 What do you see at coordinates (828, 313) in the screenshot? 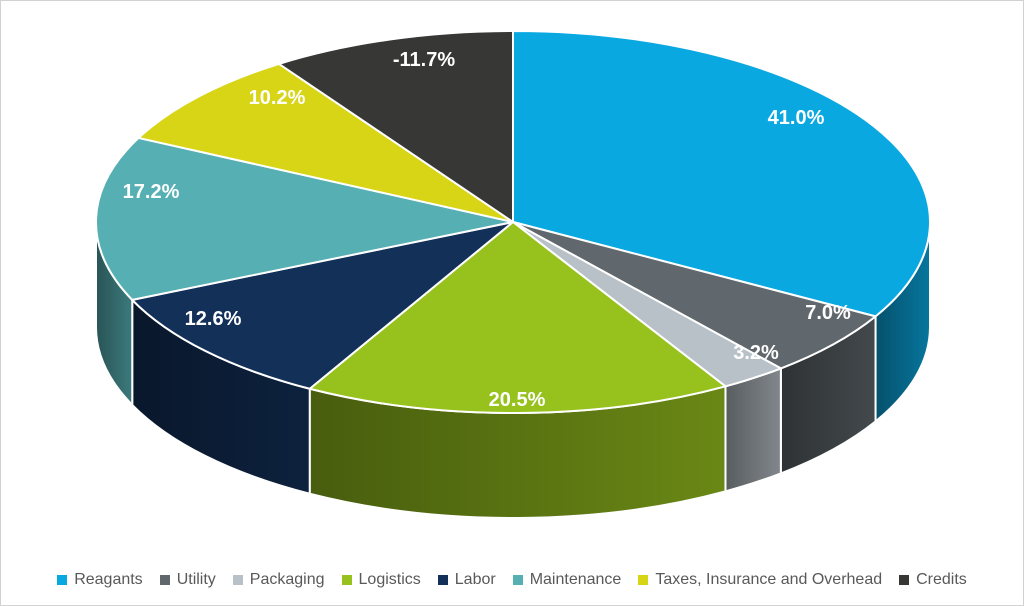
I see `data-label-utility: 7.0%` at bounding box center [828, 313].